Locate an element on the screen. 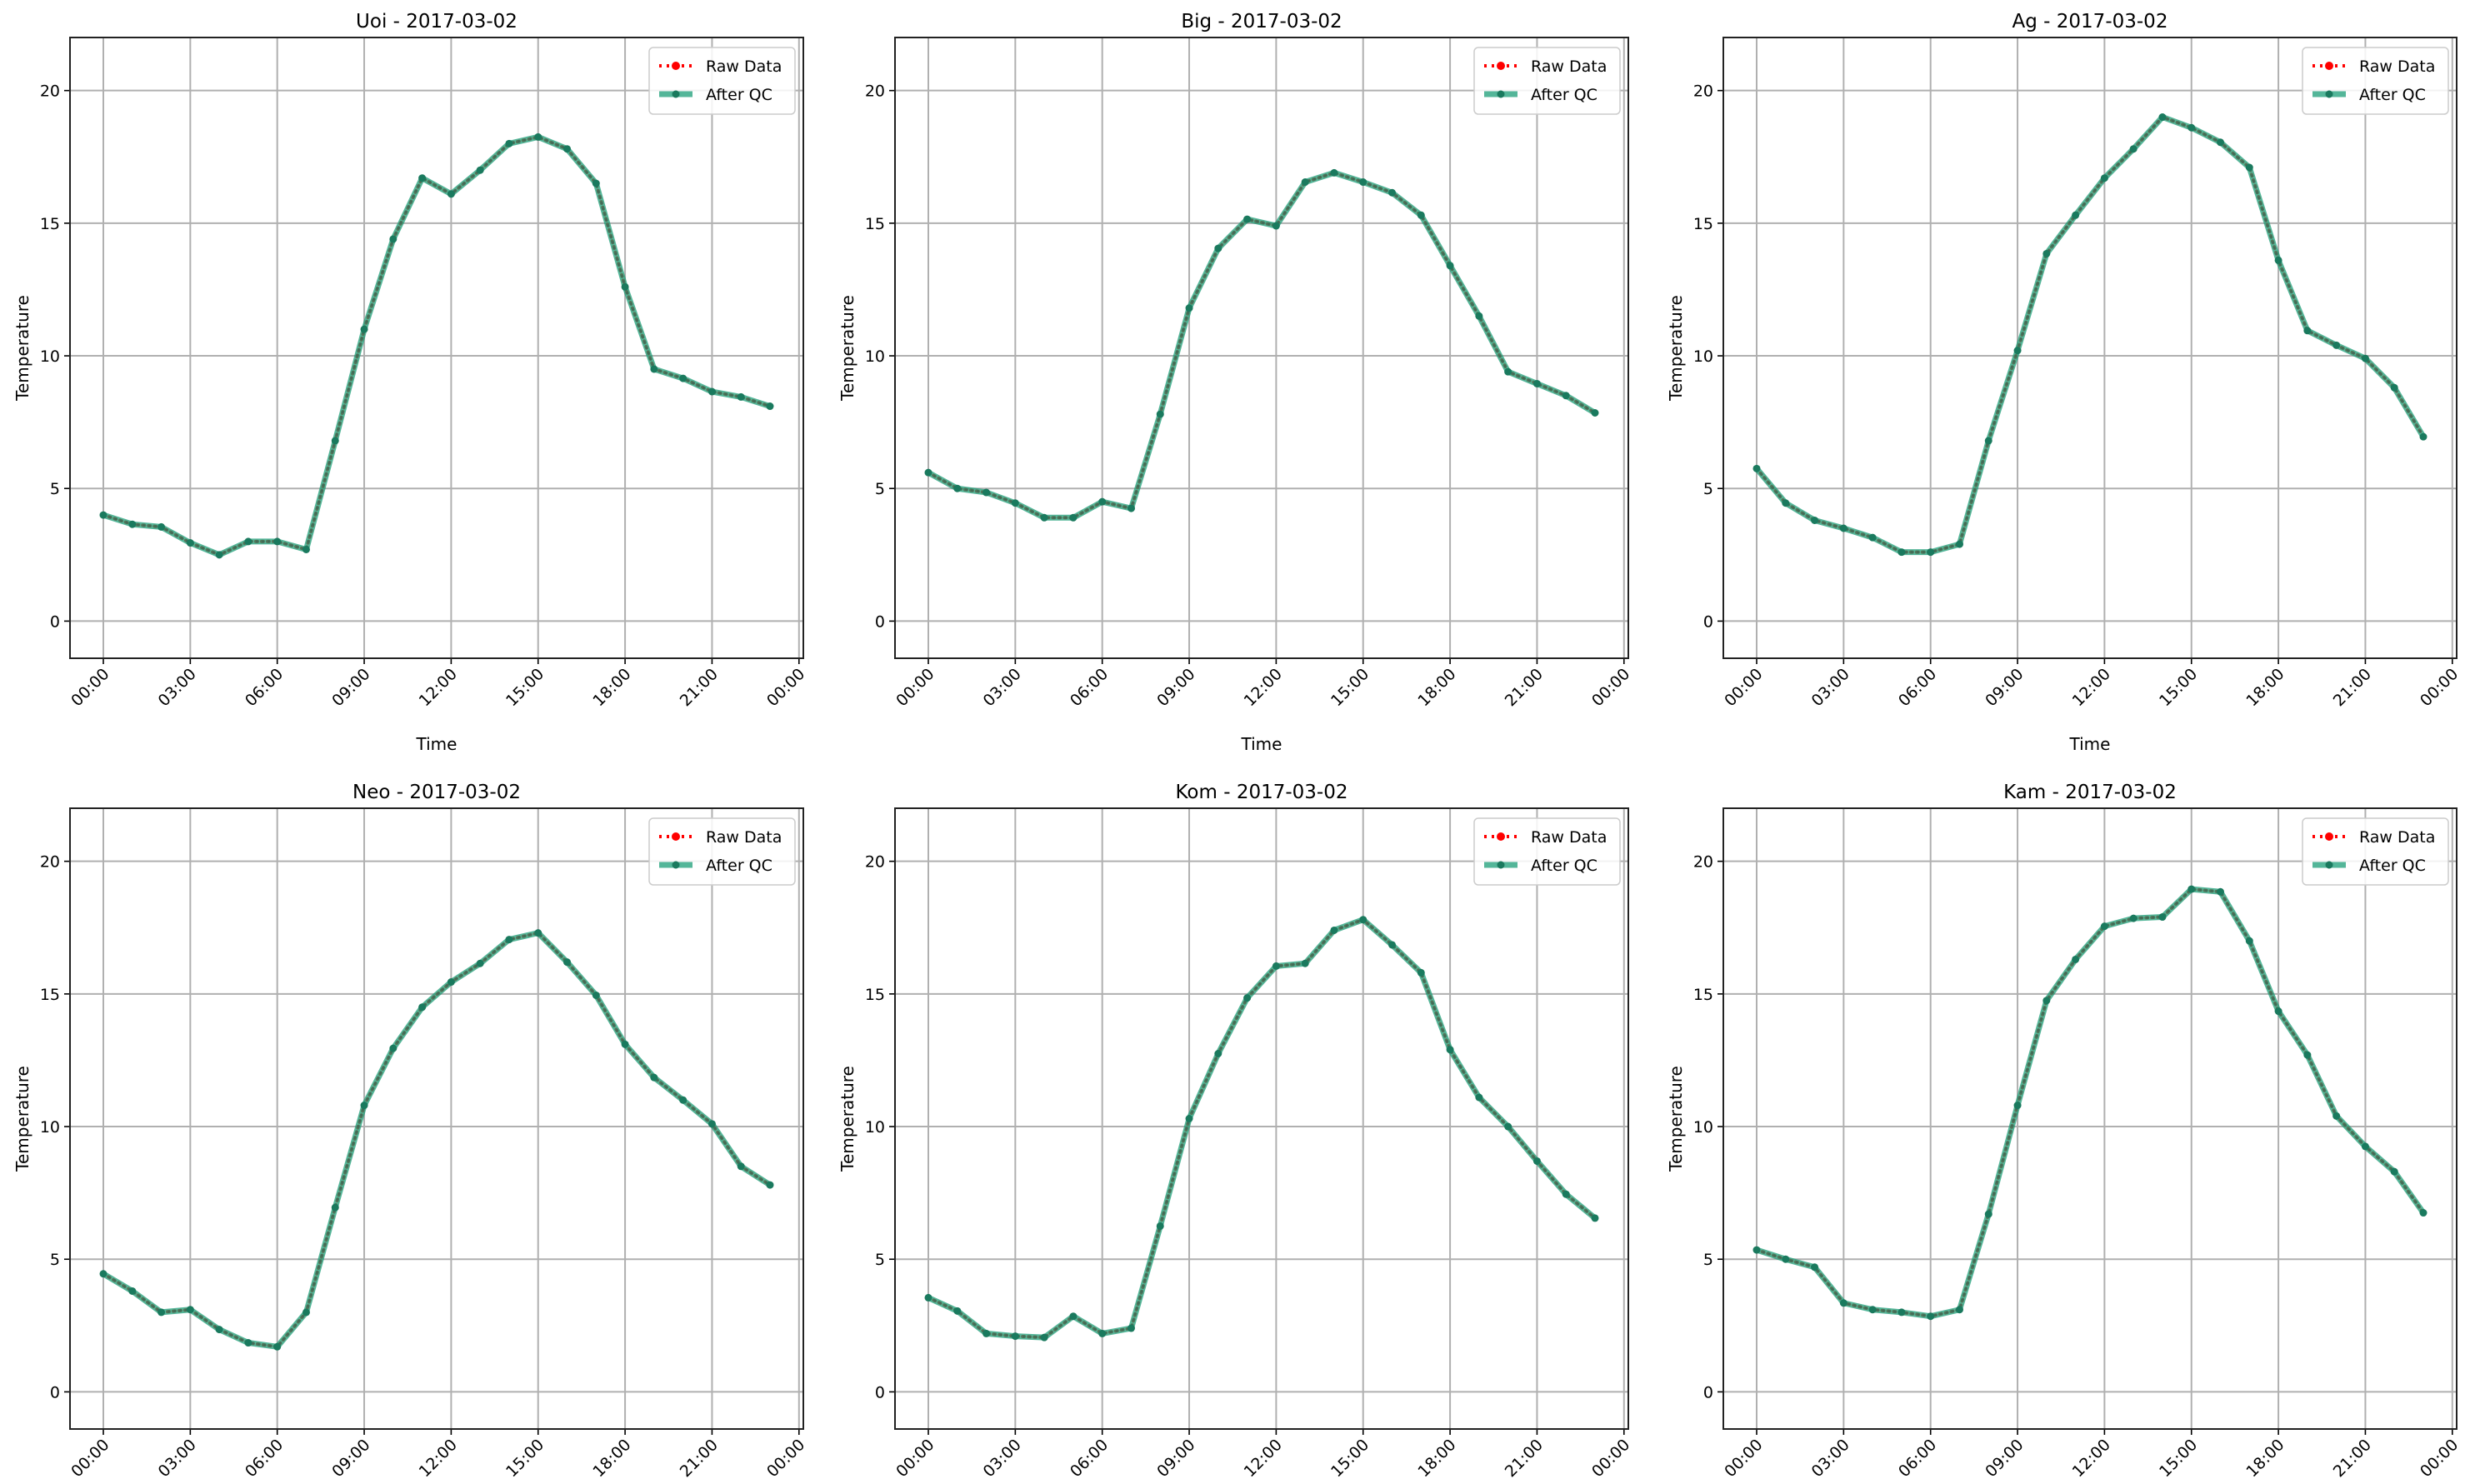 The width and height of the screenshot is (2485, 1484). x-tick-label: 21:00 is located at coordinates (2352, 687).